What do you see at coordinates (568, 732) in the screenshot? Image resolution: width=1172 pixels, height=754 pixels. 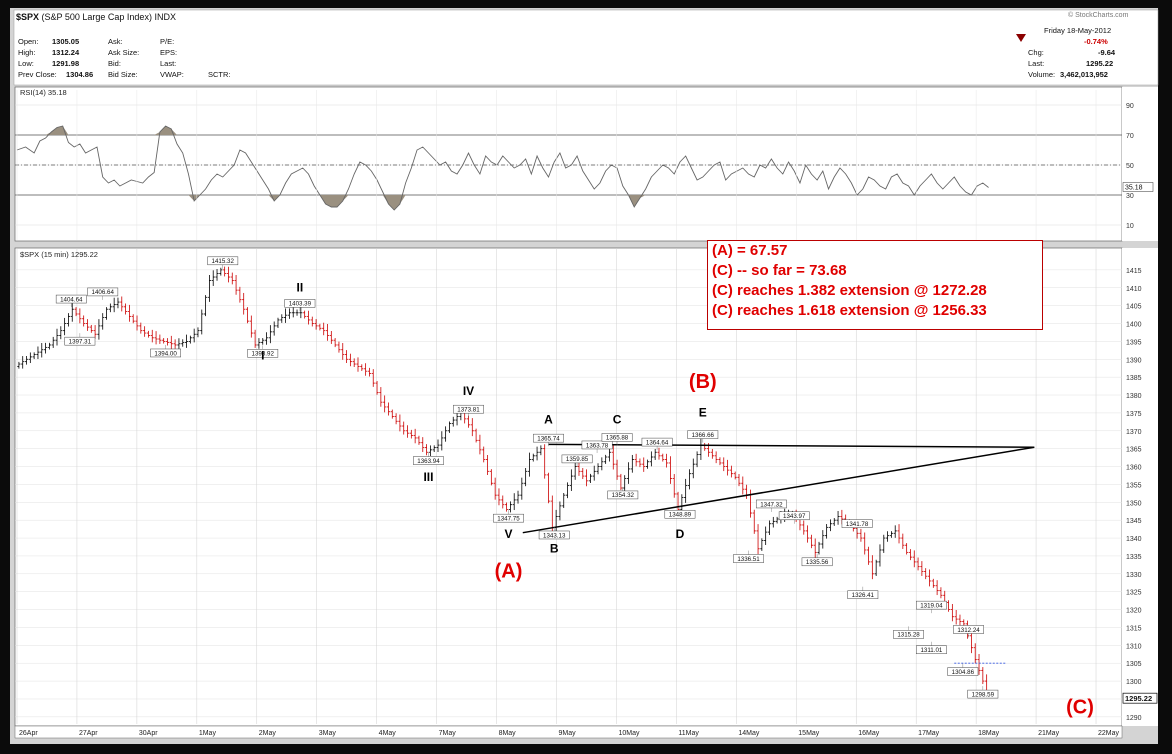 I see `date-axis-bg` at bounding box center [568, 732].